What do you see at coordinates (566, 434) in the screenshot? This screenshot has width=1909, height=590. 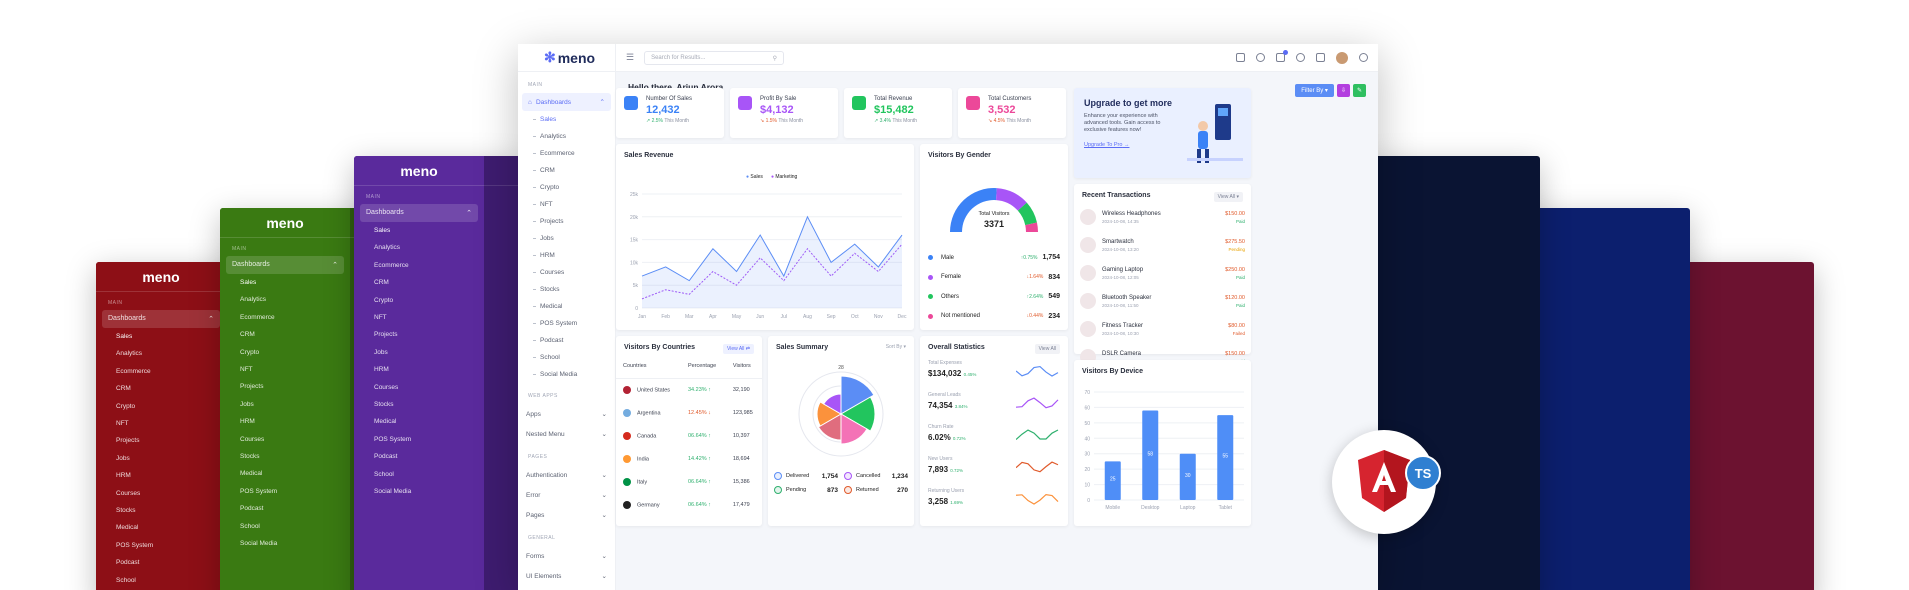 I see `sidebar-item-nested-menu: Nested Menu ⌄` at bounding box center [566, 434].